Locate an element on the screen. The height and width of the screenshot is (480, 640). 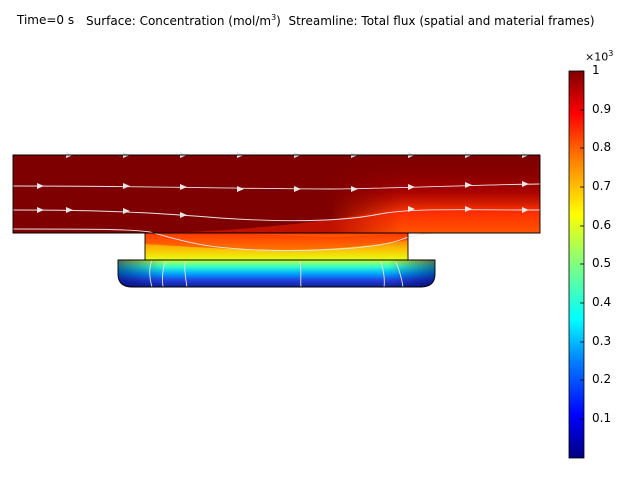
title-time: Time=0 s is located at coordinates (46, 20).